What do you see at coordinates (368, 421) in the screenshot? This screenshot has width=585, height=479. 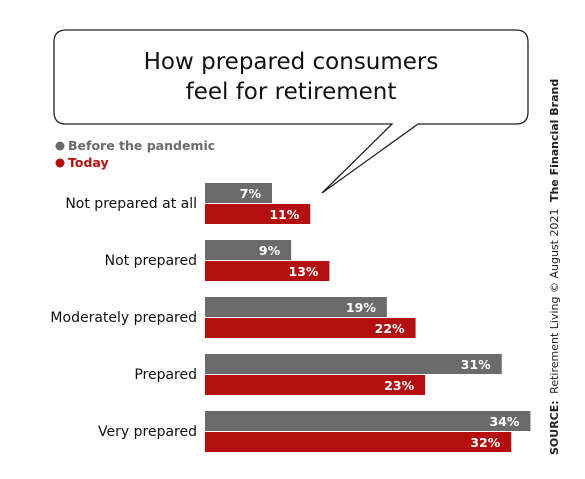 I see `bar-before-the-pandemic-very-prepared` at bounding box center [368, 421].